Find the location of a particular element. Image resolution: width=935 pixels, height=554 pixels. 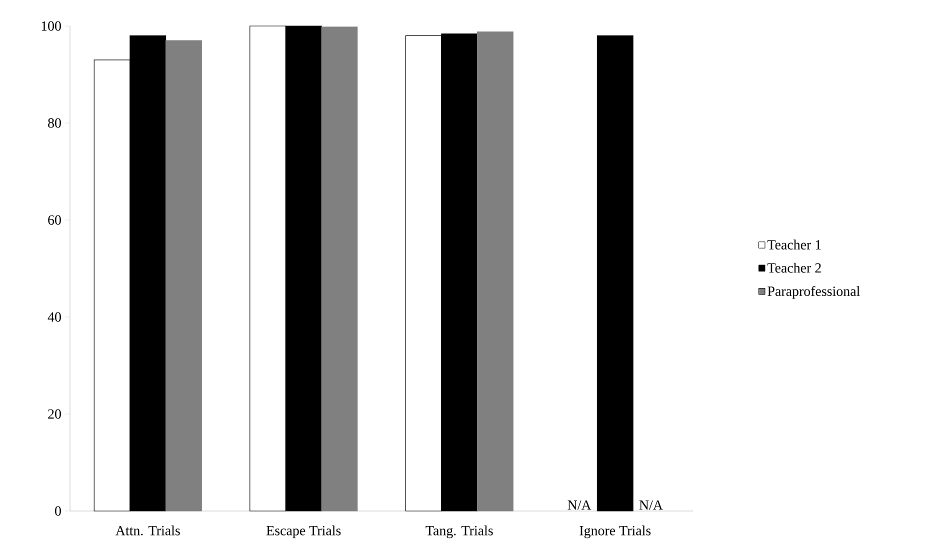

x-tick-label: Escape Trials is located at coordinates (303, 532).